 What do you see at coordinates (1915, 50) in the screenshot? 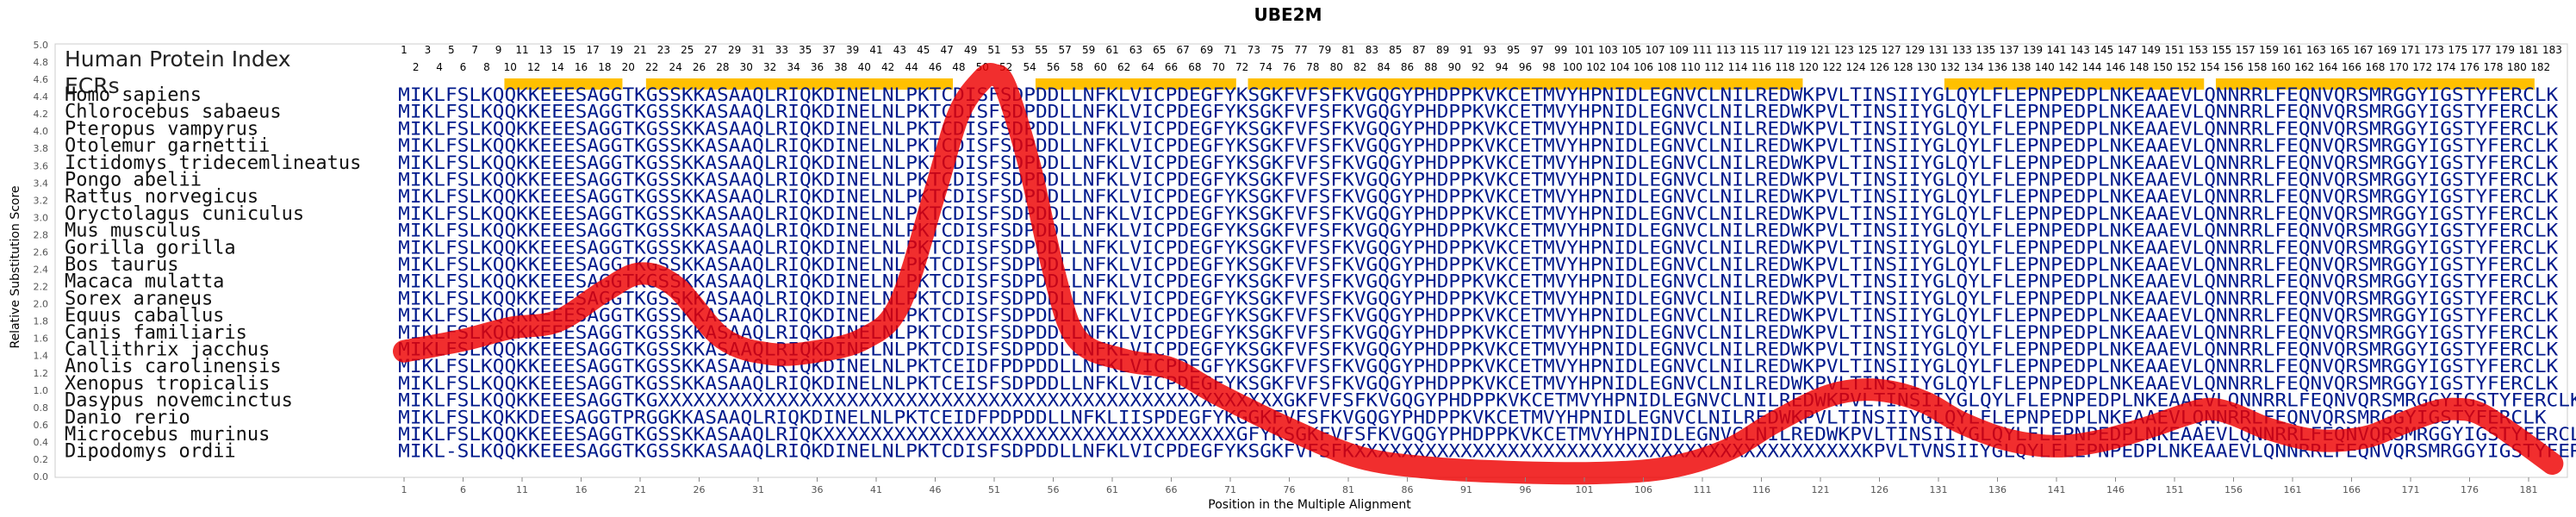
I see `index-number: 129` at bounding box center [1915, 50].